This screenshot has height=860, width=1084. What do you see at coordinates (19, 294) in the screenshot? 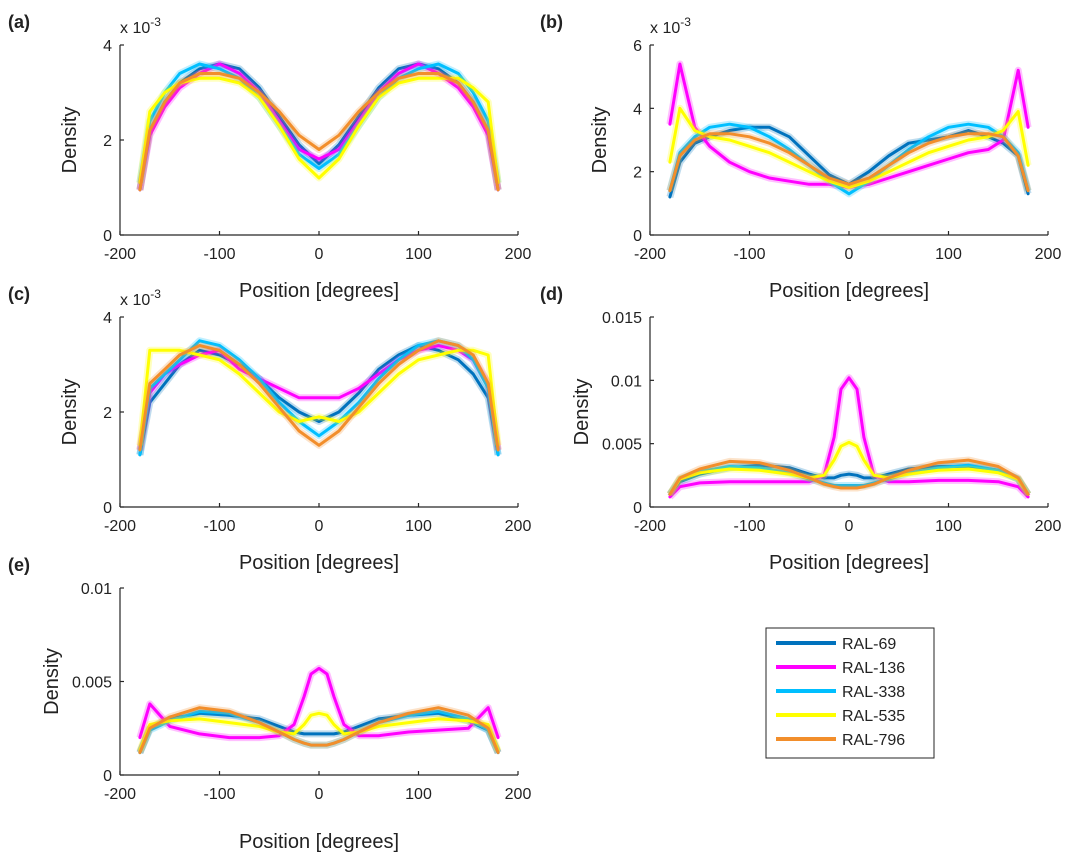
I see `panel-label: (c)` at bounding box center [19, 294].